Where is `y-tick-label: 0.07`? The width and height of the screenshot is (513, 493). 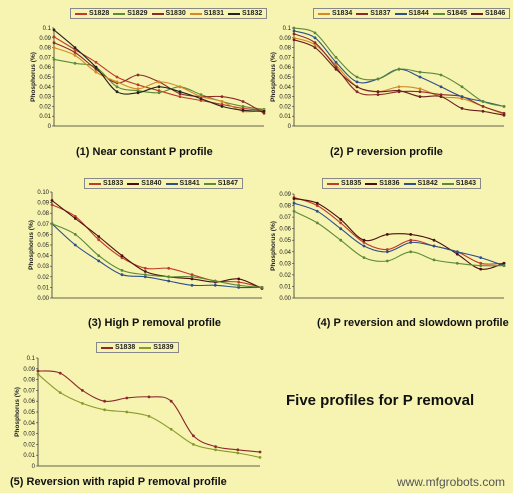
y-tick-label: 0.07 is located at coordinates (45, 58).